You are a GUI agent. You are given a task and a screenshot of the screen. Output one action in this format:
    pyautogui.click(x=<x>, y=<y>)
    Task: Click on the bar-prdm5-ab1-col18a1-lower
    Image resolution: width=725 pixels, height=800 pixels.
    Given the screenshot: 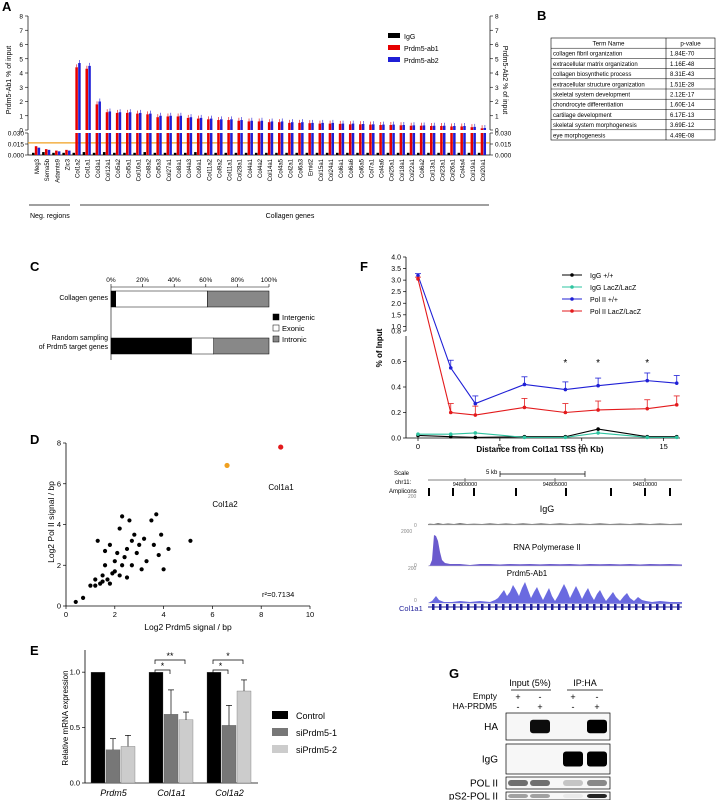 What is the action you would take?
    pyautogui.click(x=401, y=144)
    